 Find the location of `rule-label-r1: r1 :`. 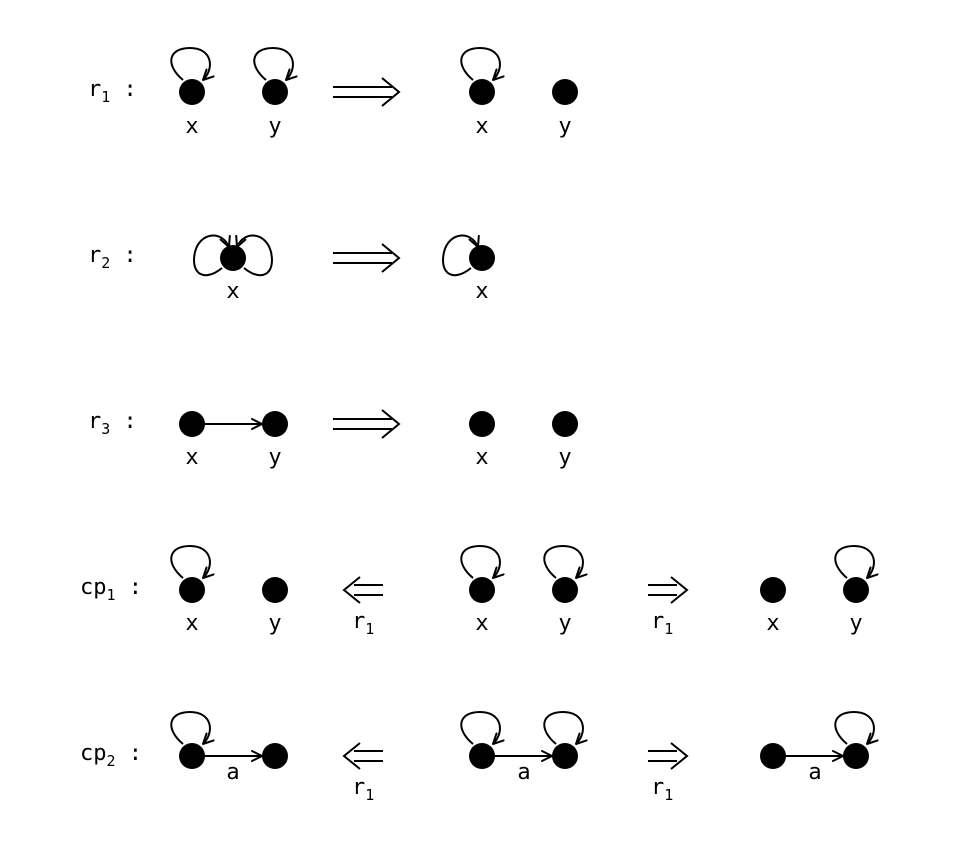

rule-label-r1: r1 : is located at coordinates (112, 91).